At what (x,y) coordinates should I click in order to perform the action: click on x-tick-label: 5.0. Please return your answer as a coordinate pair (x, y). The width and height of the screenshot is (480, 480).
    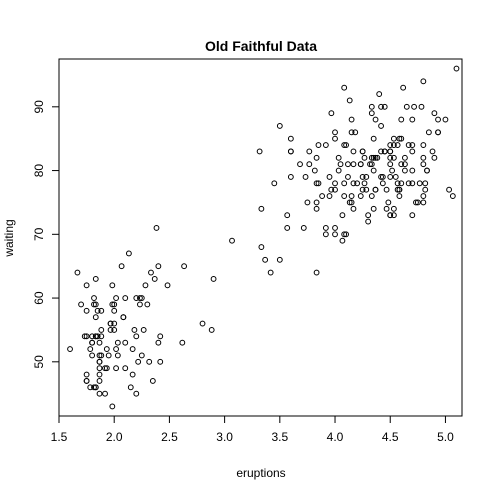
    Looking at the image, I should click on (445, 437).